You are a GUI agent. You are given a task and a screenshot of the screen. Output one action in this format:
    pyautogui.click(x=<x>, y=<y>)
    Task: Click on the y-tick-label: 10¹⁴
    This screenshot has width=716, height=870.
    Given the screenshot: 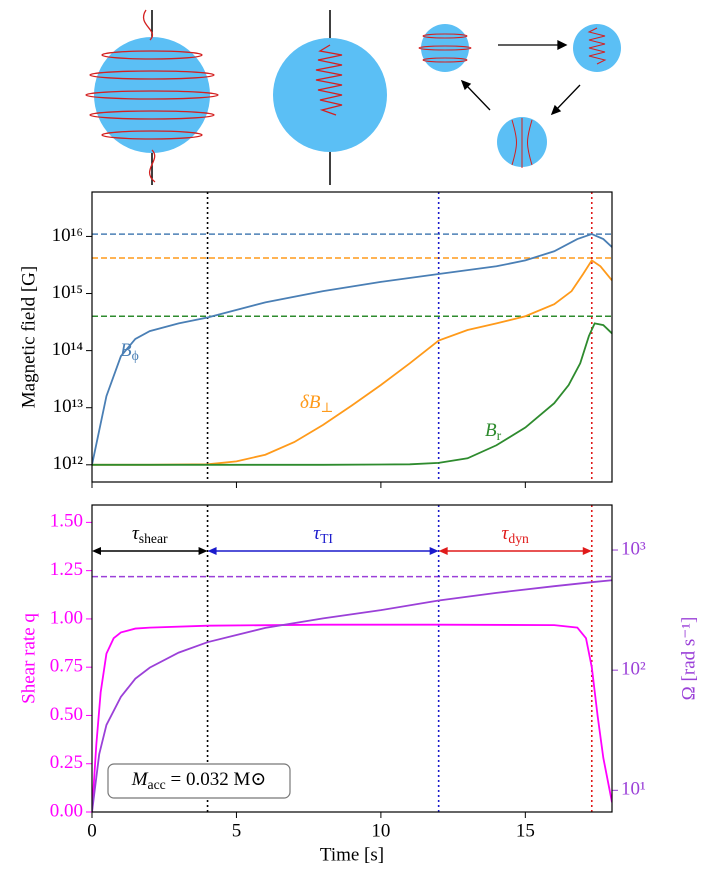 What is the action you would take?
    pyautogui.click(x=68, y=349)
    